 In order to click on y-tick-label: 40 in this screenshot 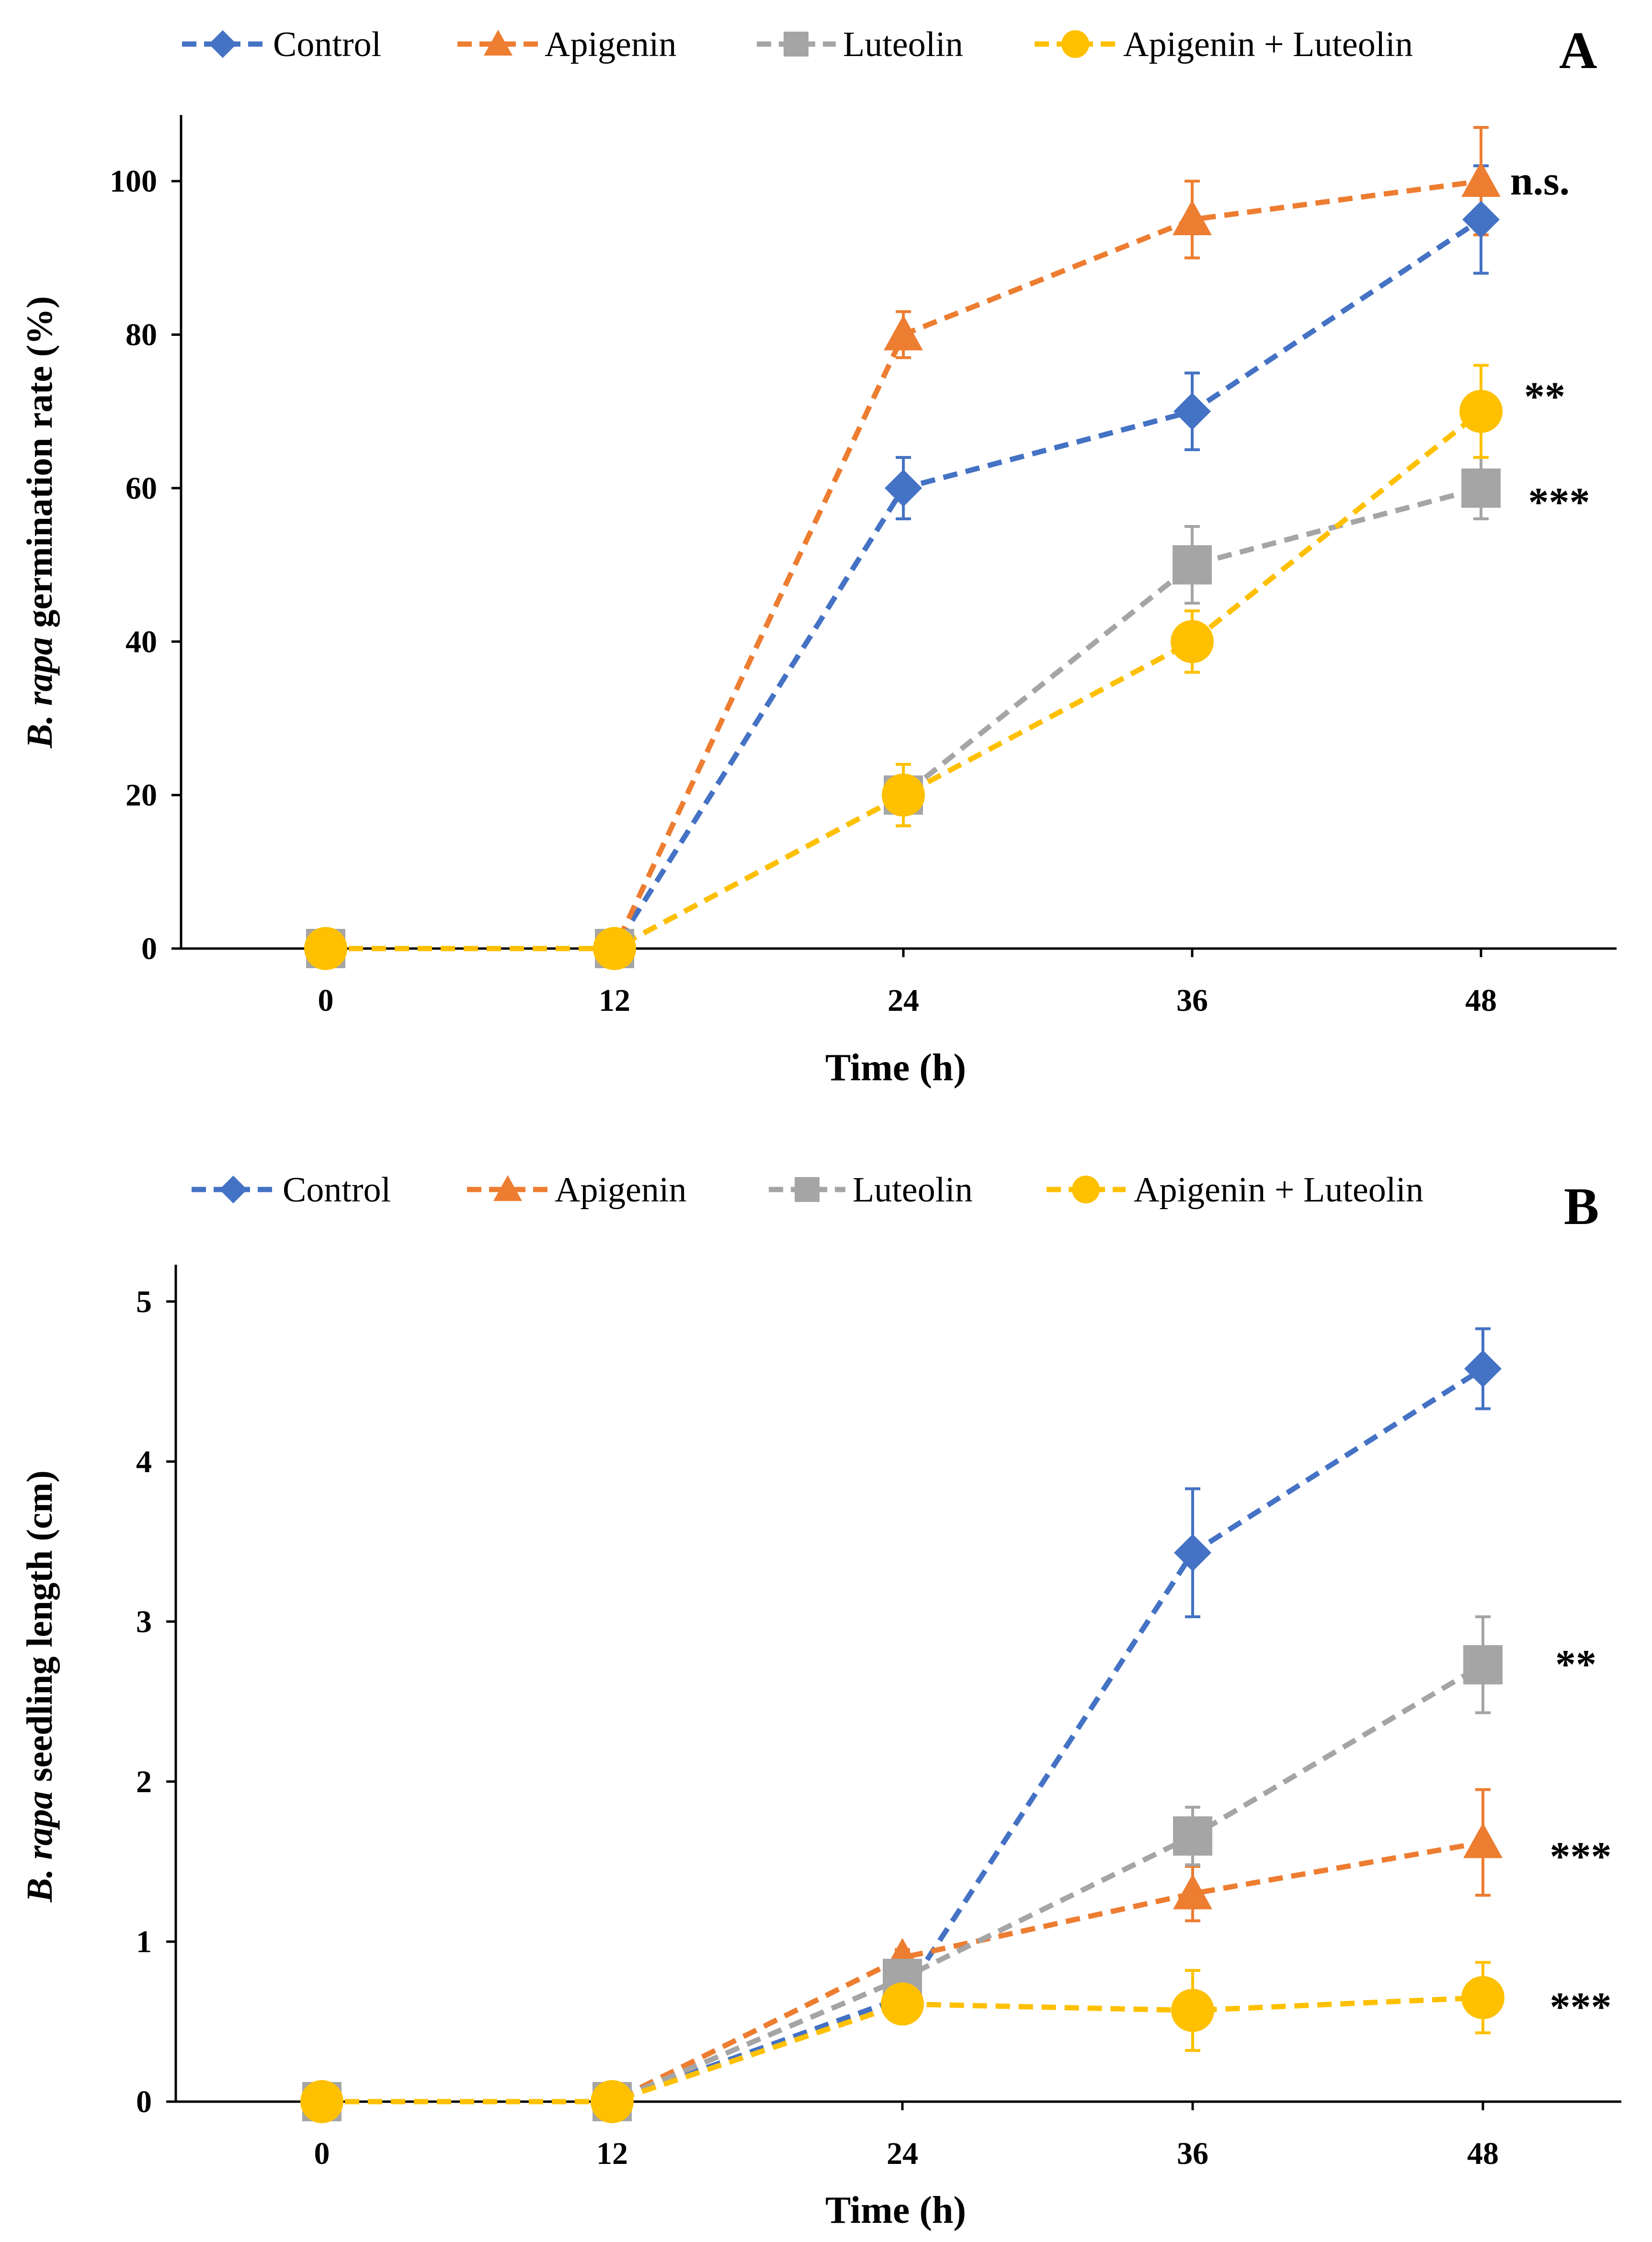, I will do `click(141, 641)`.